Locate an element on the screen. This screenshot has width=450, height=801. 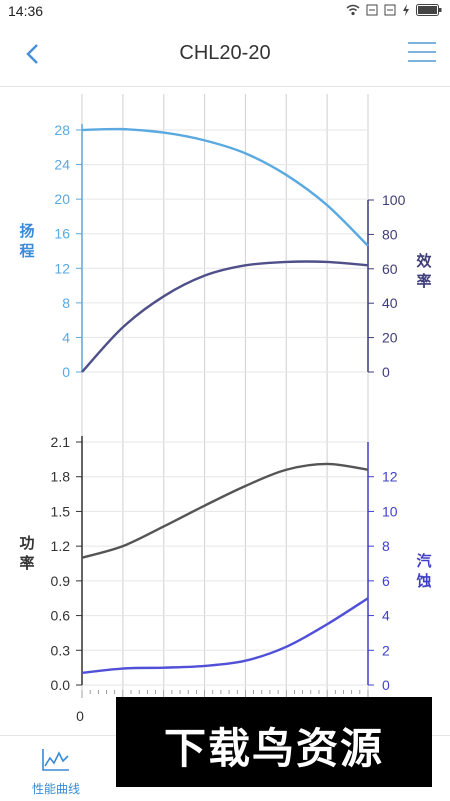
menu-button is located at coordinates (422, 54).